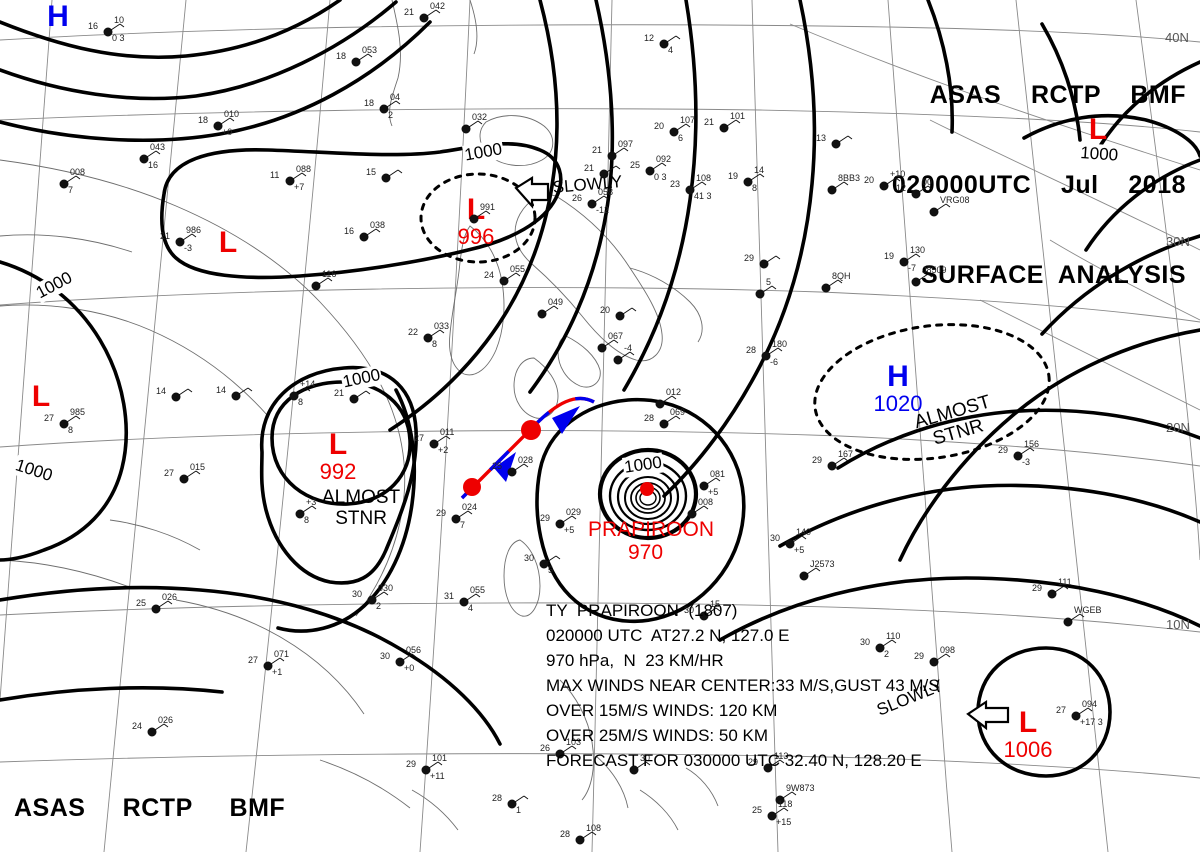 This screenshot has width=1200, height=852. I want to click on pressure-system-glyph: H, so click(58, 16).